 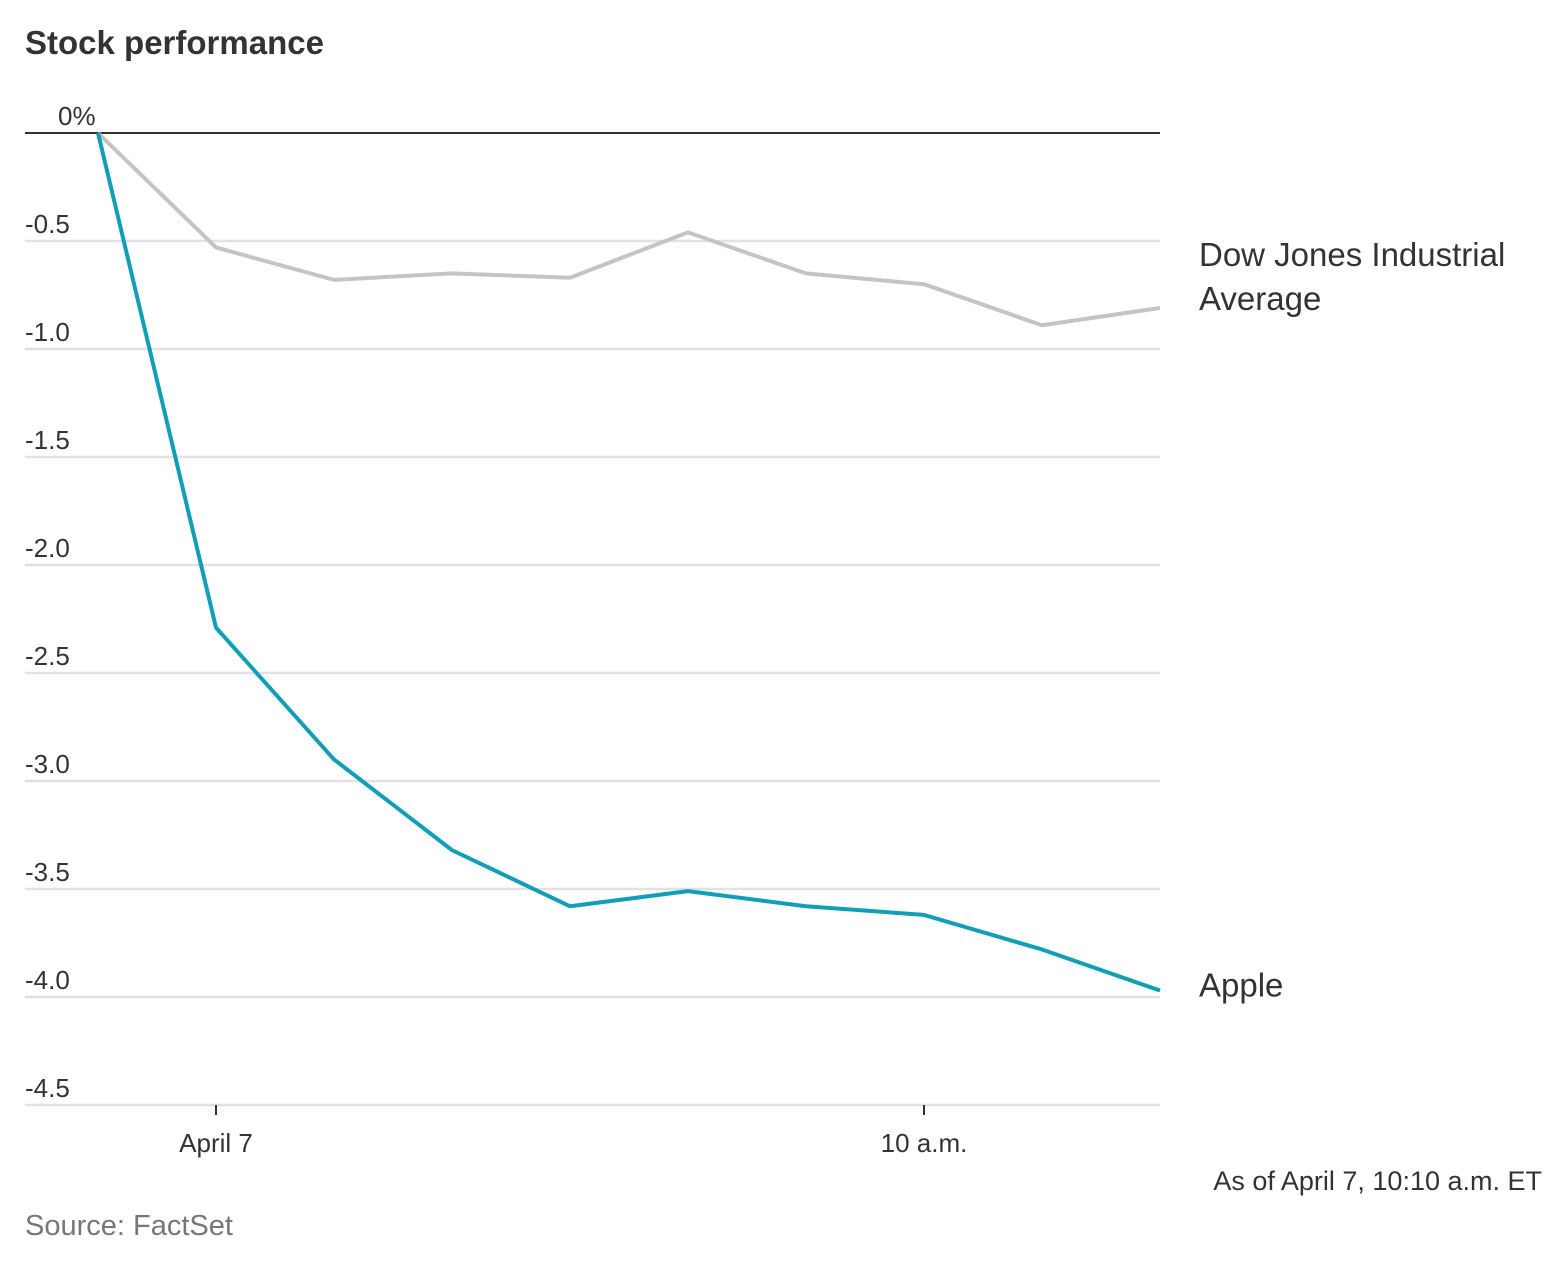 I want to click on y-tick-label: -4.5, so click(x=47, y=1088).